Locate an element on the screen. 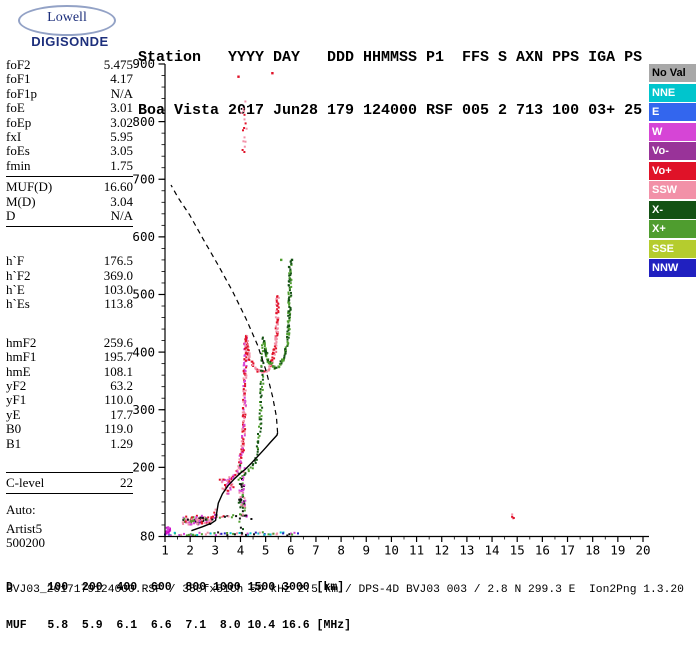  param-label: h`F is located at coordinates (15, 261).